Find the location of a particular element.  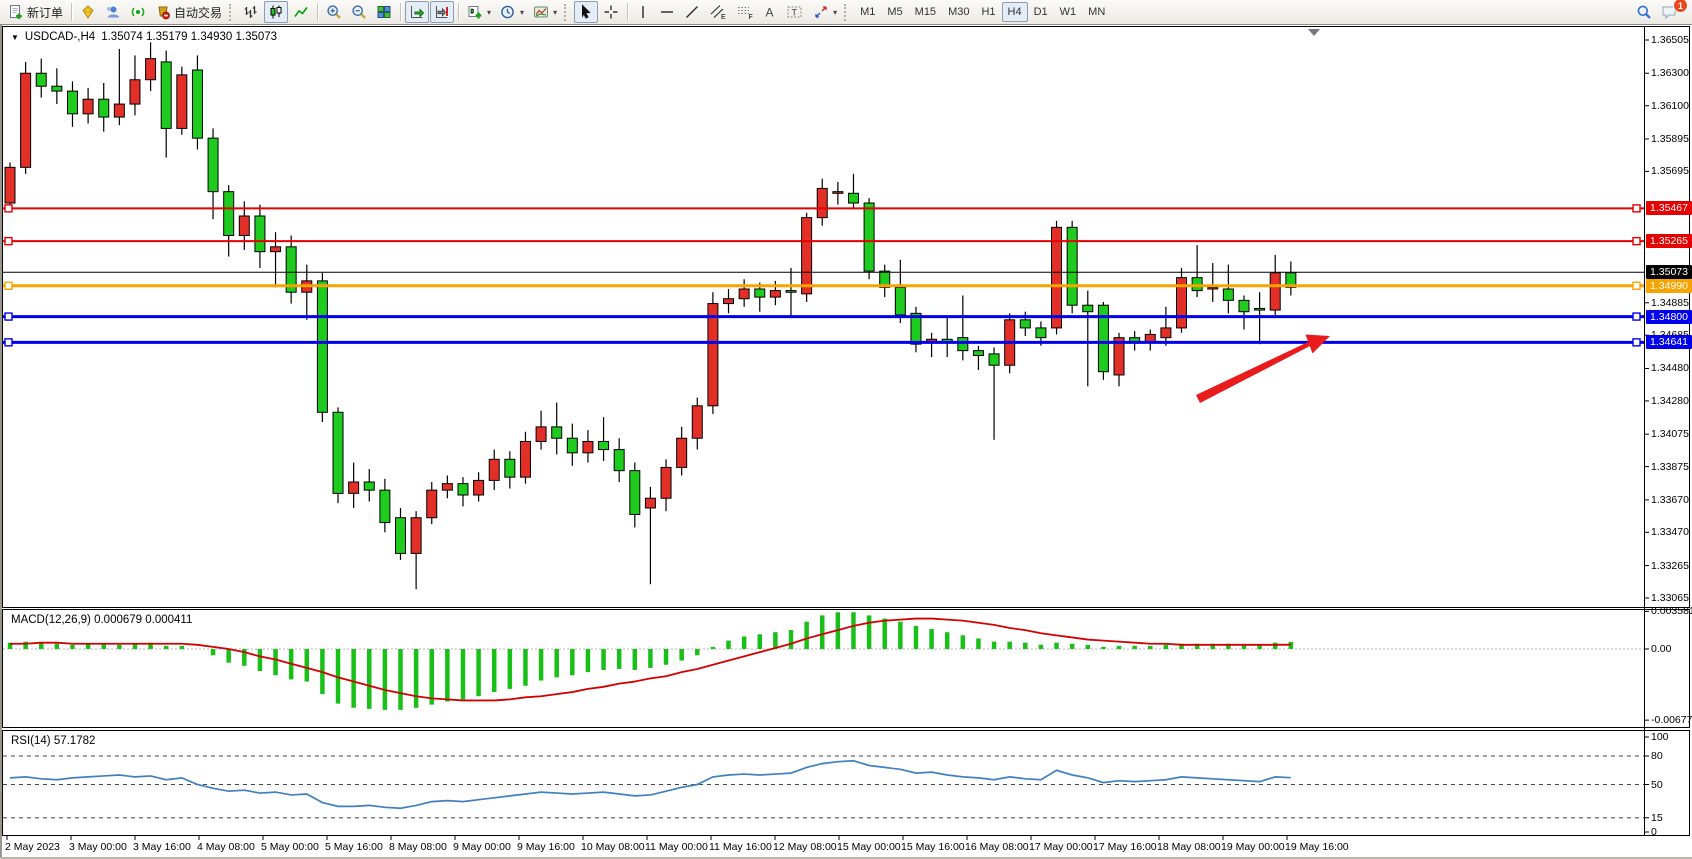

horizontal-line-icon is located at coordinates (667, 12).